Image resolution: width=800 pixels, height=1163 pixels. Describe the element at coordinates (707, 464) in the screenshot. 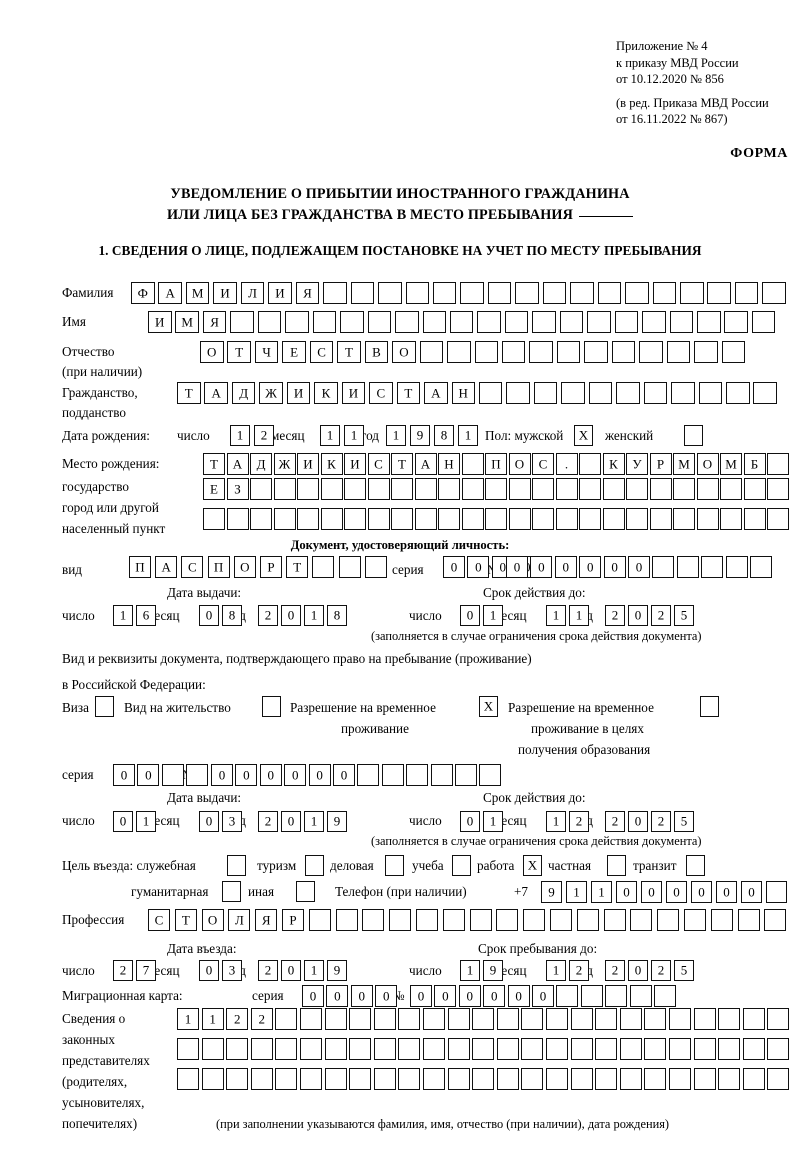

I see `birthplace-row-1-cell-21: О` at that location.